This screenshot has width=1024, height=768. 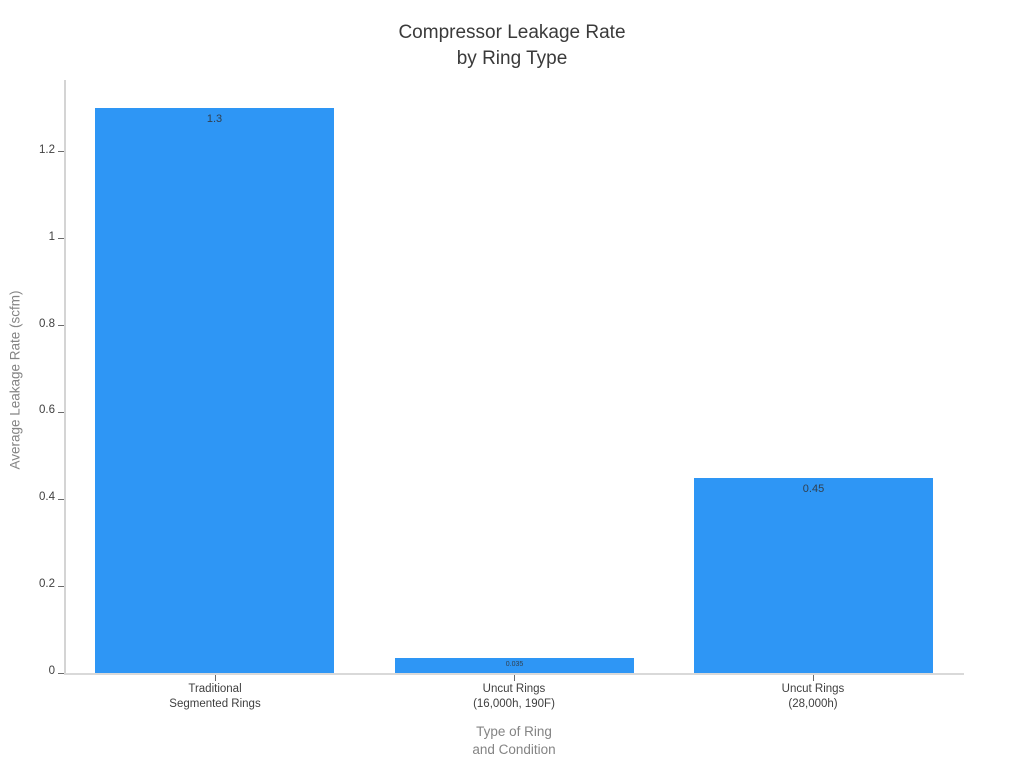 I want to click on x-axis-line, so click(x=514, y=674).